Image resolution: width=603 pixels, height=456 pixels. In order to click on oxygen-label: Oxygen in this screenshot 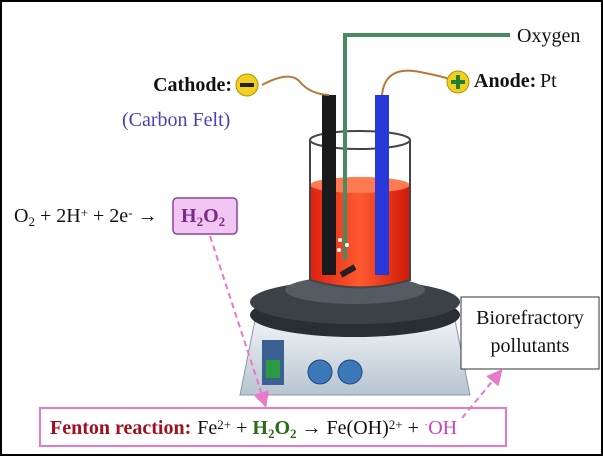, I will do `click(548, 36)`.